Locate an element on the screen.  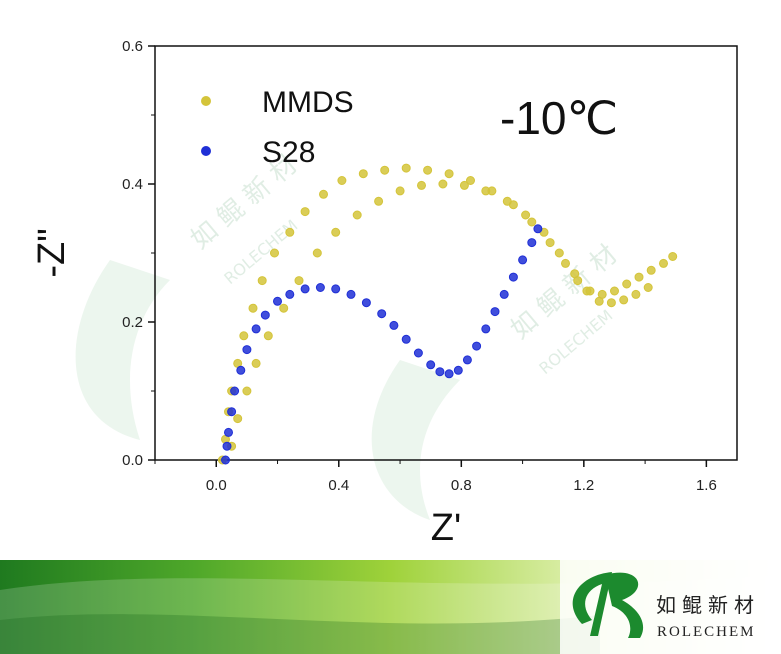
company-logo: 如鲲新材 ROLECHEM is located at coordinates (664, 606).